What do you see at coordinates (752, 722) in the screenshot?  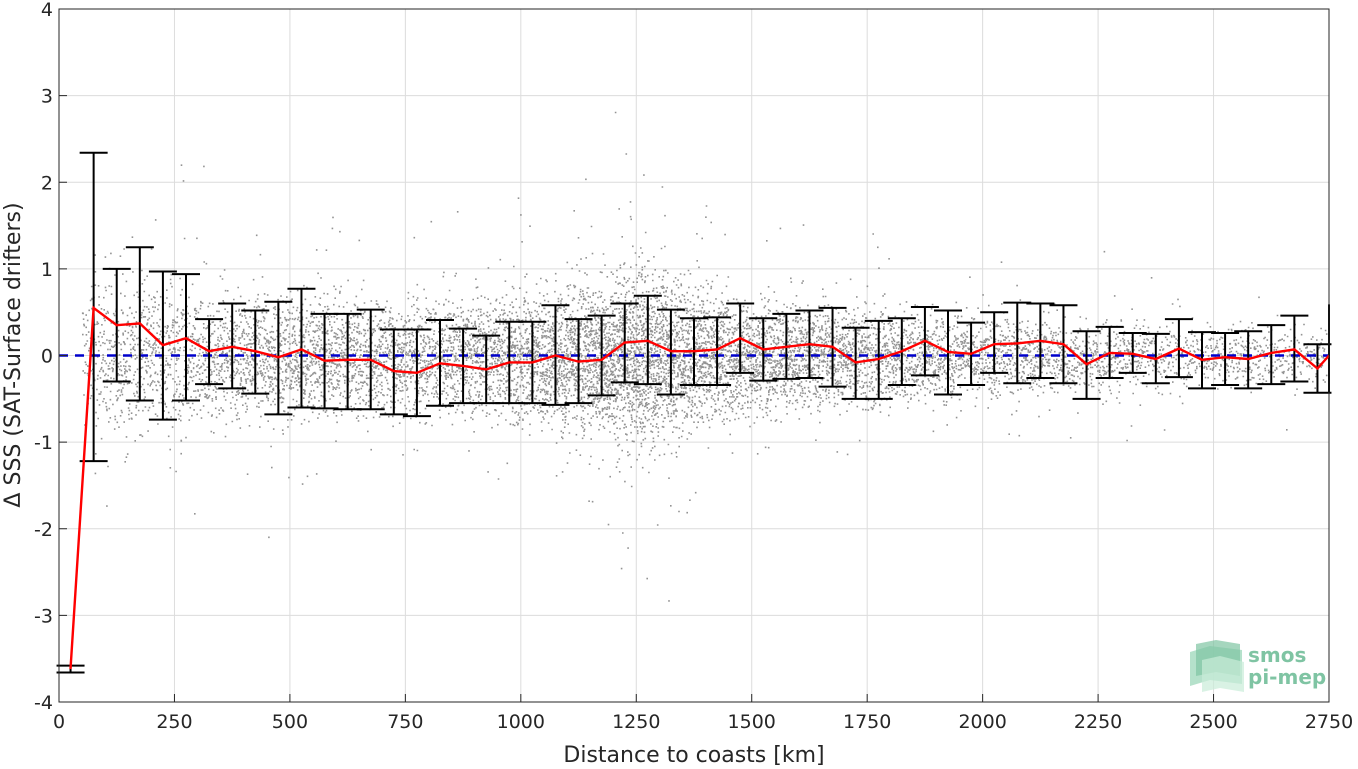 I see `x-tick-label: 1500` at bounding box center [752, 722].